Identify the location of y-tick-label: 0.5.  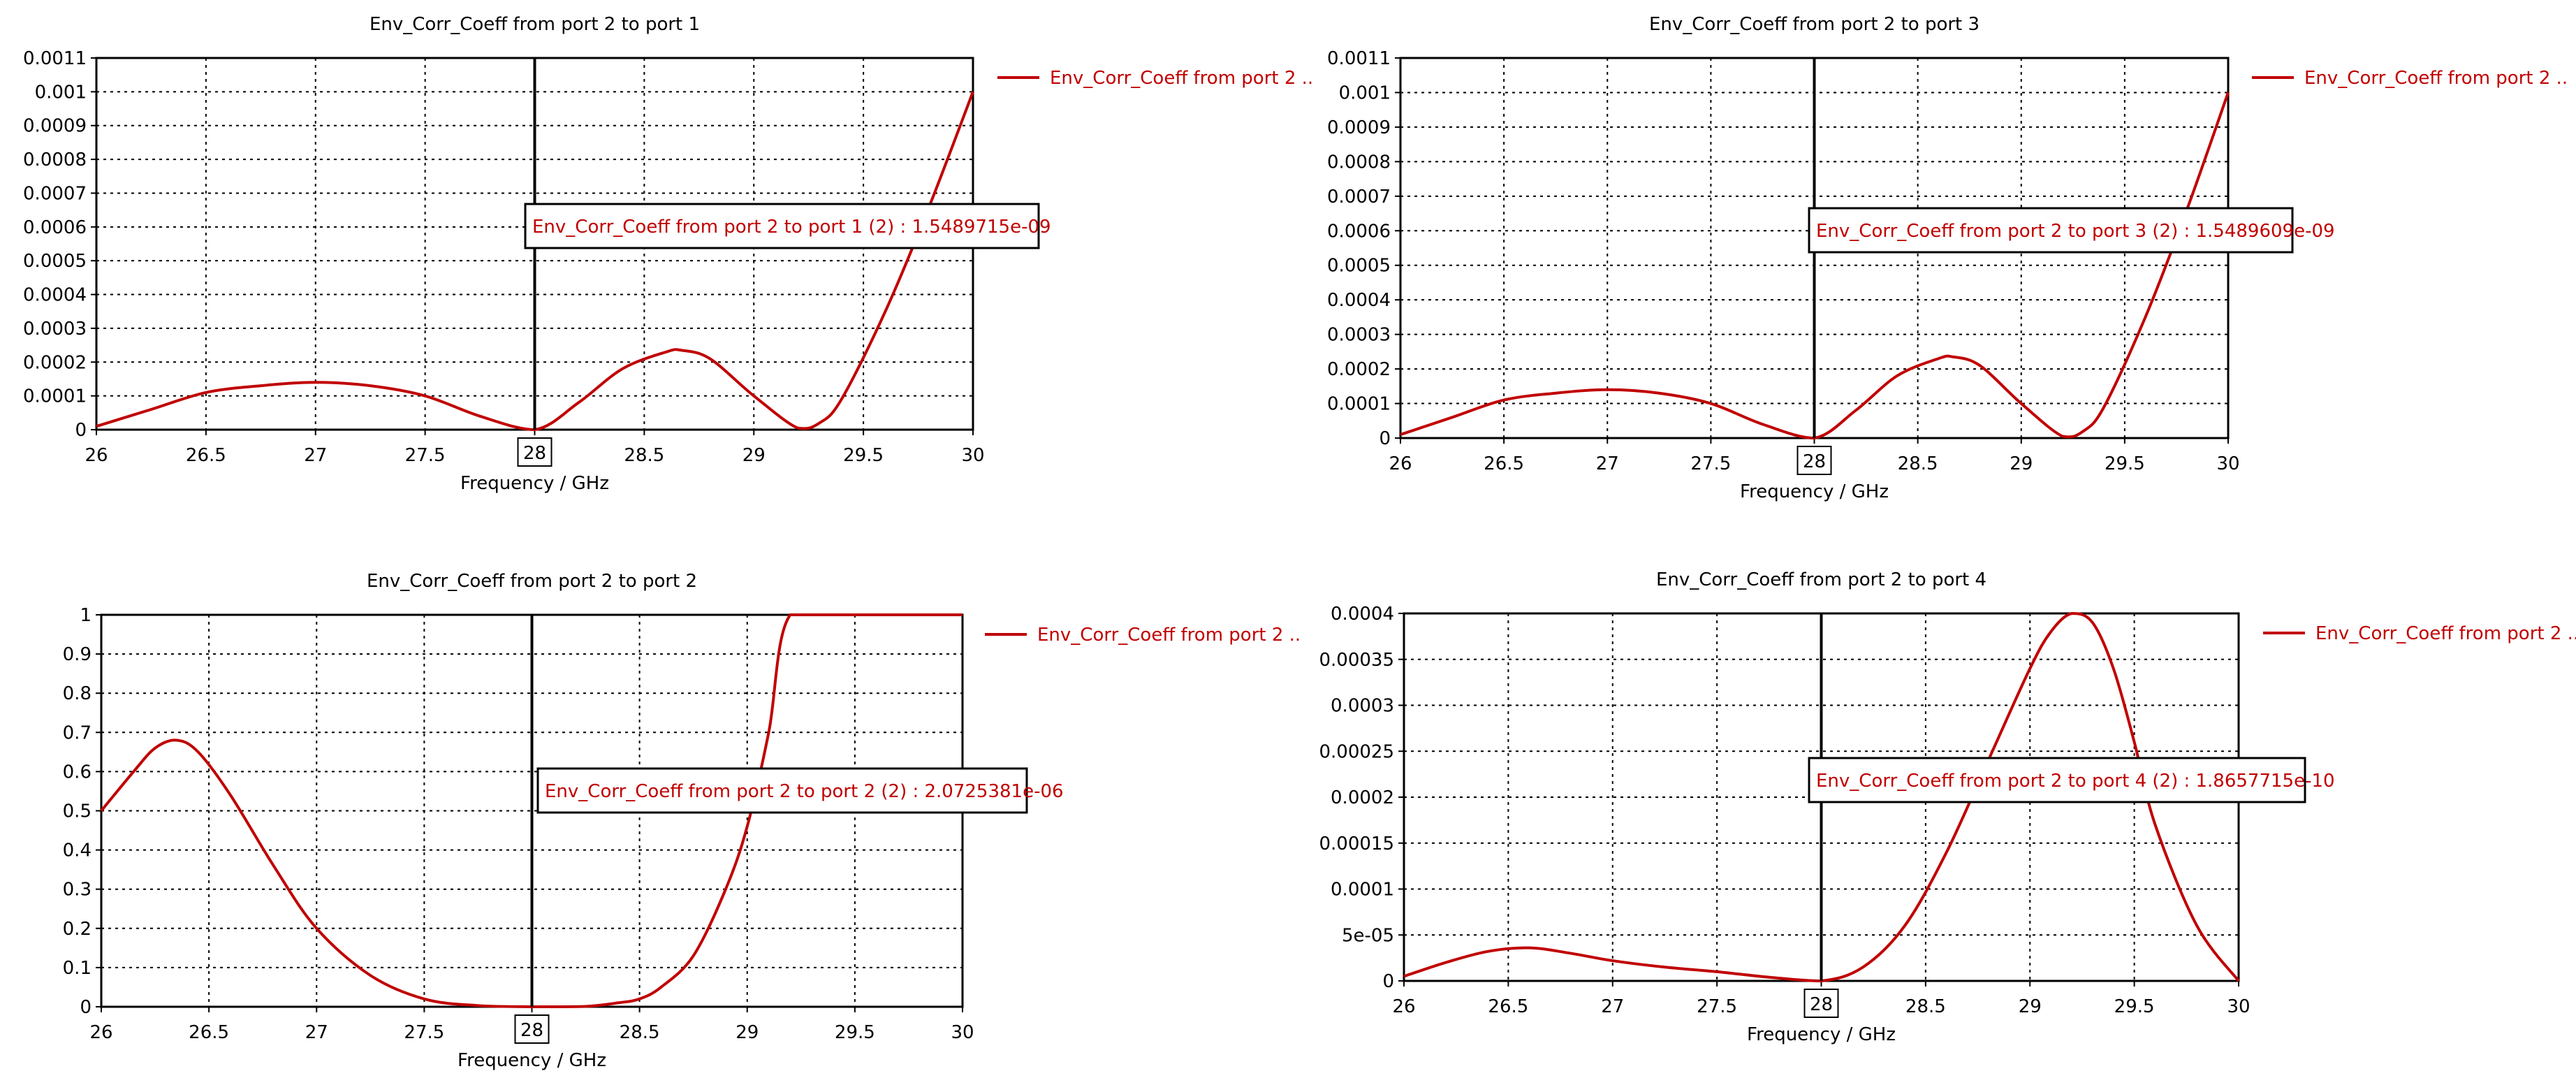
(77, 811).